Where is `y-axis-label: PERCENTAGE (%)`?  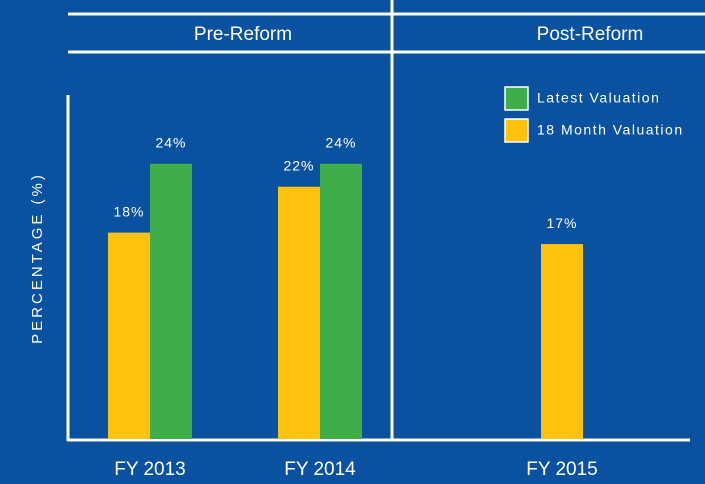
y-axis-label: PERCENTAGE (%) is located at coordinates (37, 258).